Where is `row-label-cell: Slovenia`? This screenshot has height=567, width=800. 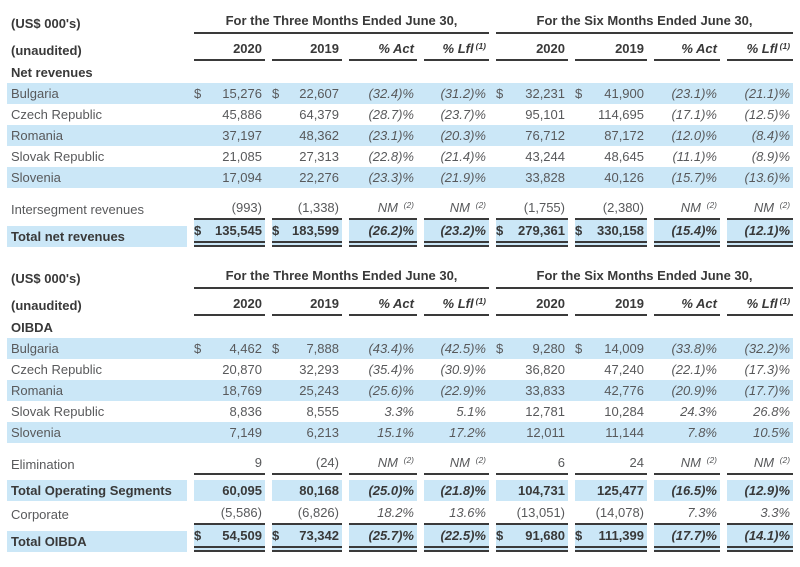 row-label-cell: Slovenia is located at coordinates (97, 177).